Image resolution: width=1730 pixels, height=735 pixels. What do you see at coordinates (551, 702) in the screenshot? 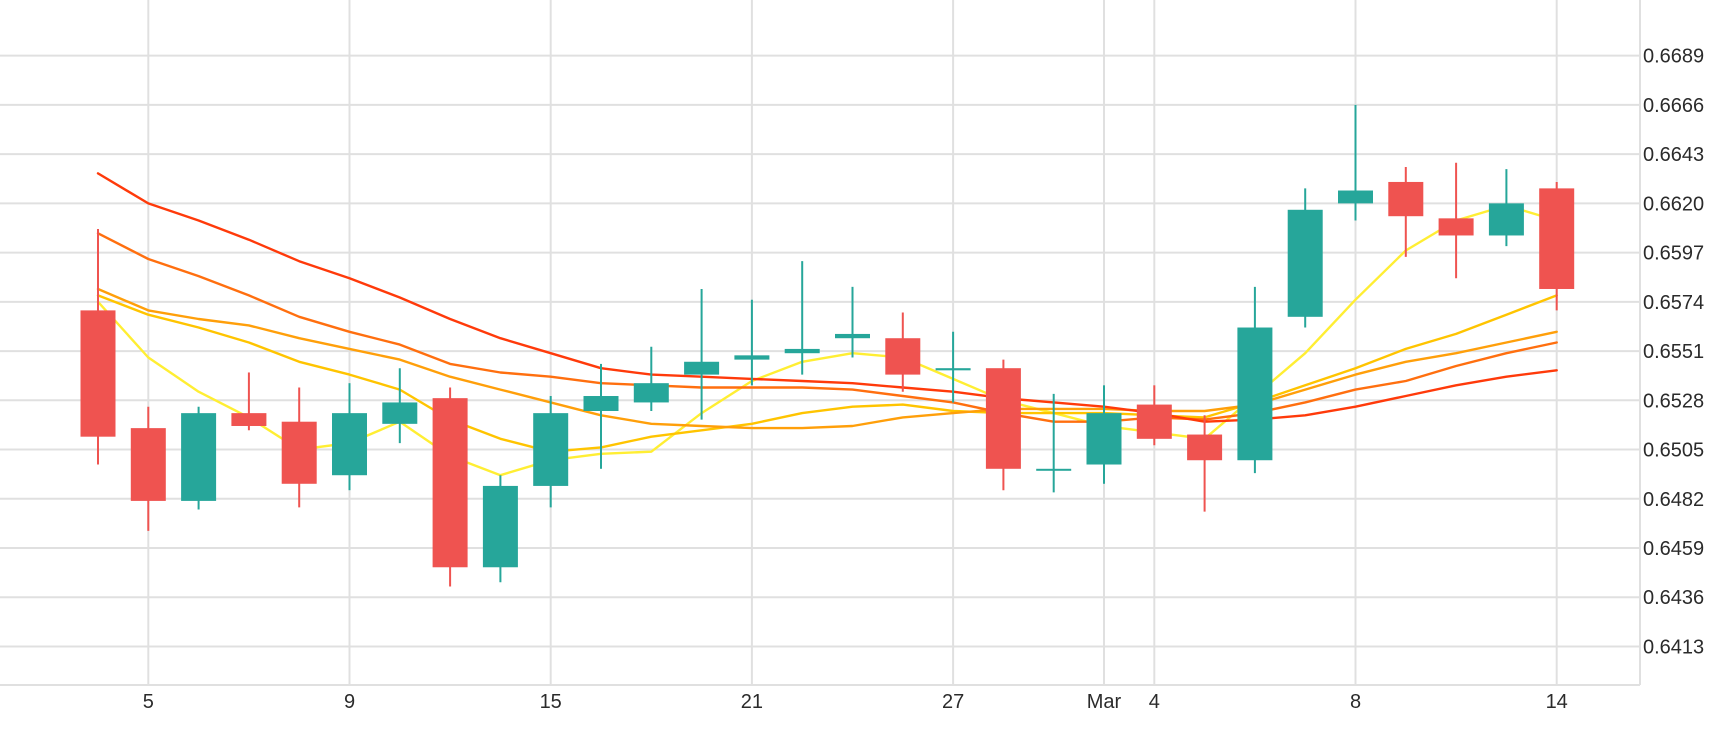
I see `x-tick-label: 15` at bounding box center [551, 702].